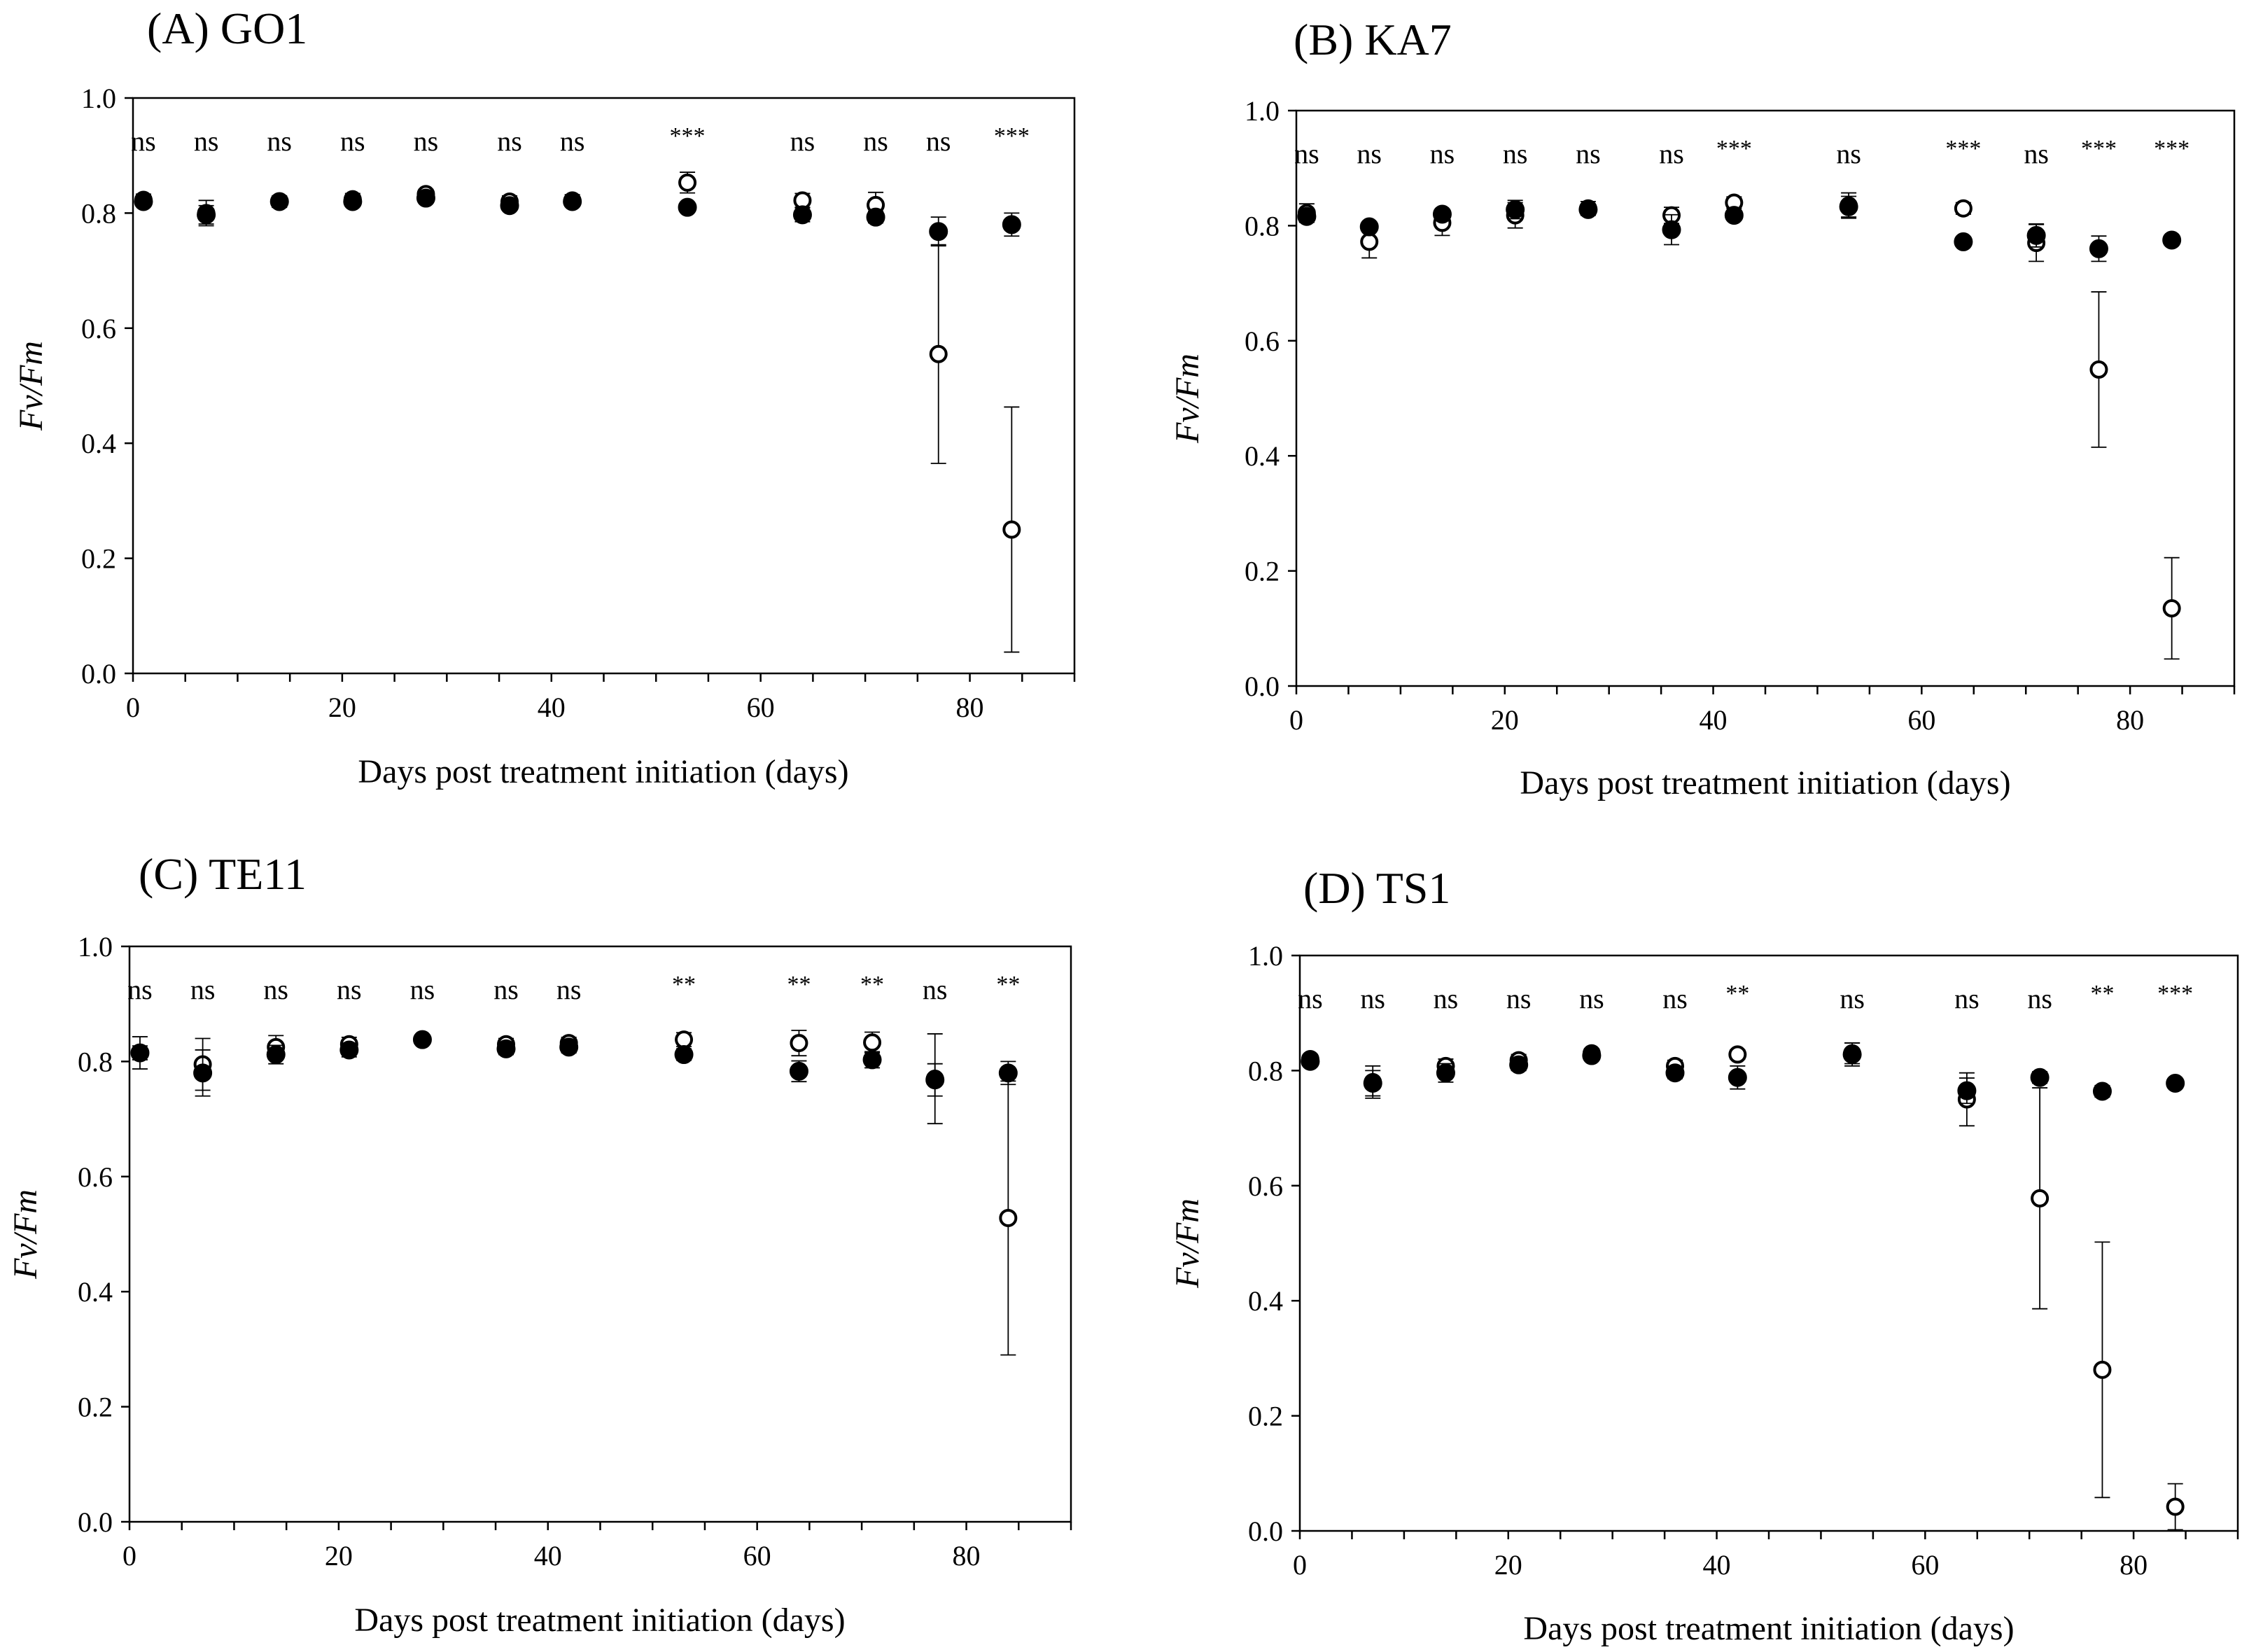 This screenshot has width=2242, height=1652. I want to click on significance-labels: ns ns ns ns ns ns ns ** ** ** ns **, so click(573, 988).